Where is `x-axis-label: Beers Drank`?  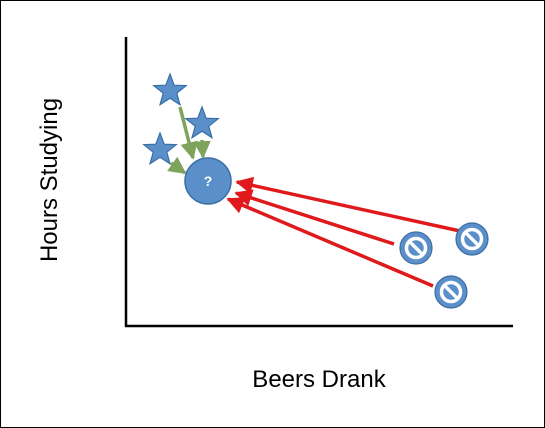 x-axis-label: Beers Drank is located at coordinates (319, 379).